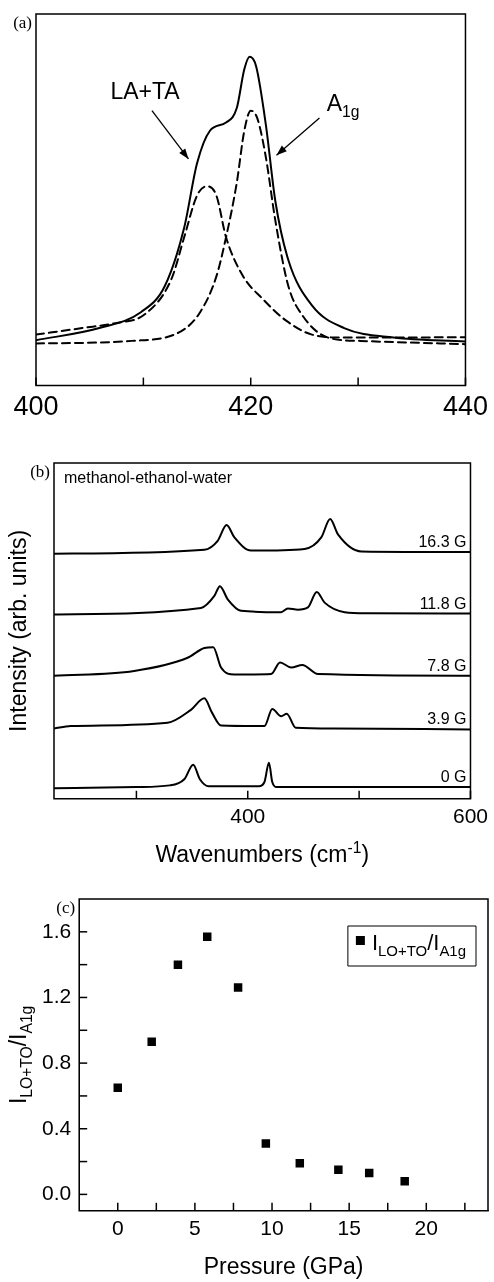  Describe the element at coordinates (20, 1055) in the screenshot. I see `y-axis-title: ILO+TO/IA1g` at that location.